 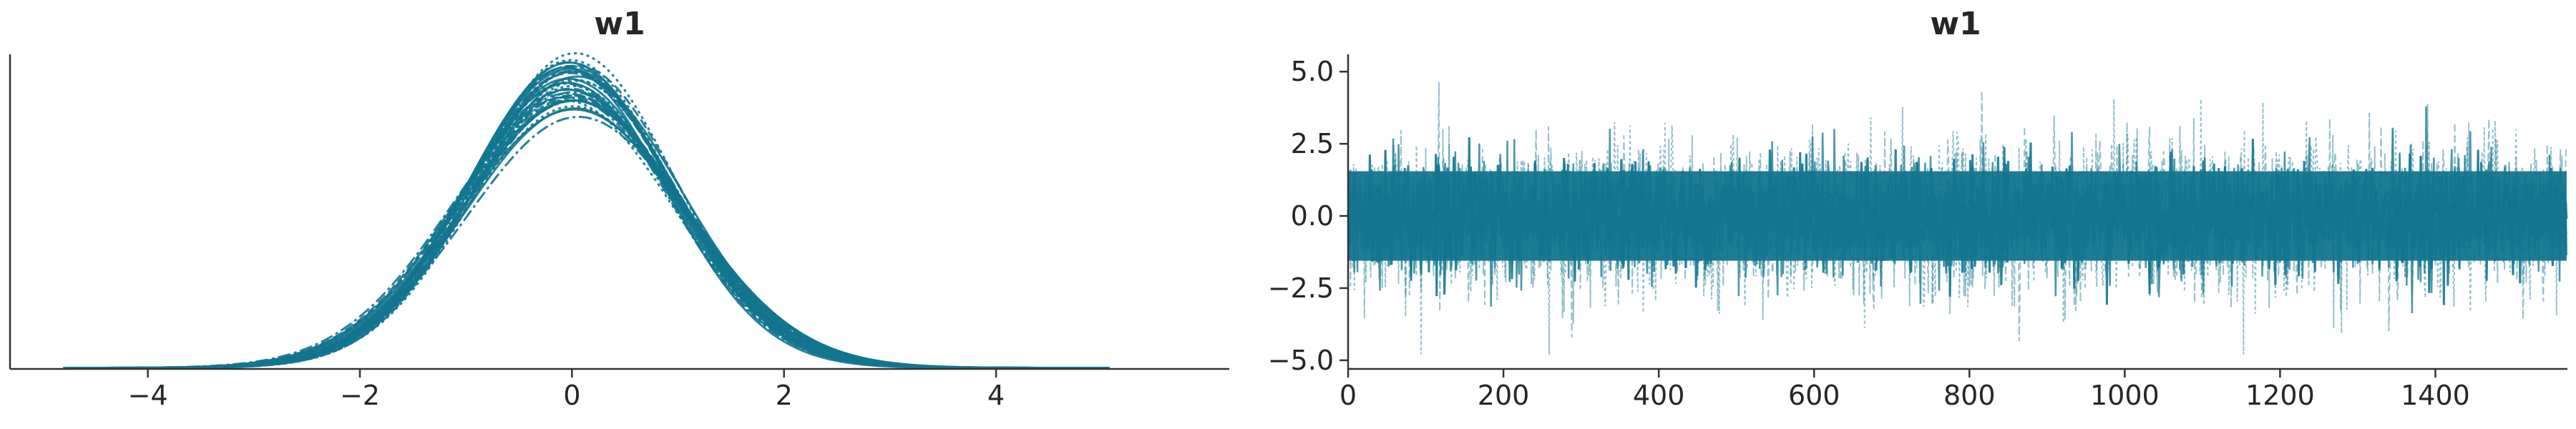 What do you see at coordinates (619, 24) in the screenshot?
I see `kde-title: w1` at bounding box center [619, 24].